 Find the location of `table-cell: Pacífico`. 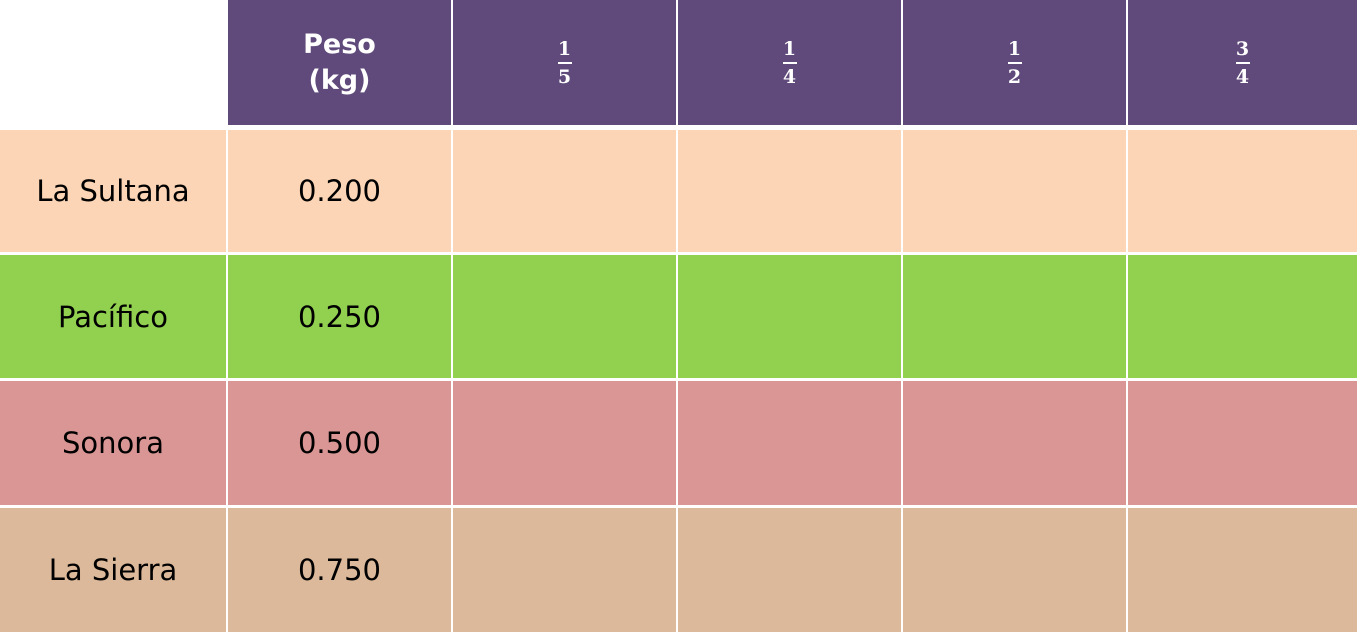

table-cell: Pacífico is located at coordinates (113, 316).